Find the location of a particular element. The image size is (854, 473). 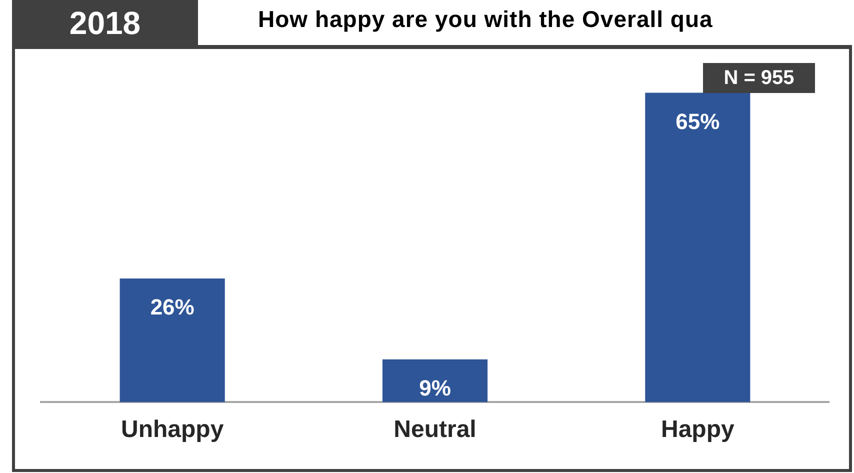

data-label: 65% is located at coordinates (698, 121).